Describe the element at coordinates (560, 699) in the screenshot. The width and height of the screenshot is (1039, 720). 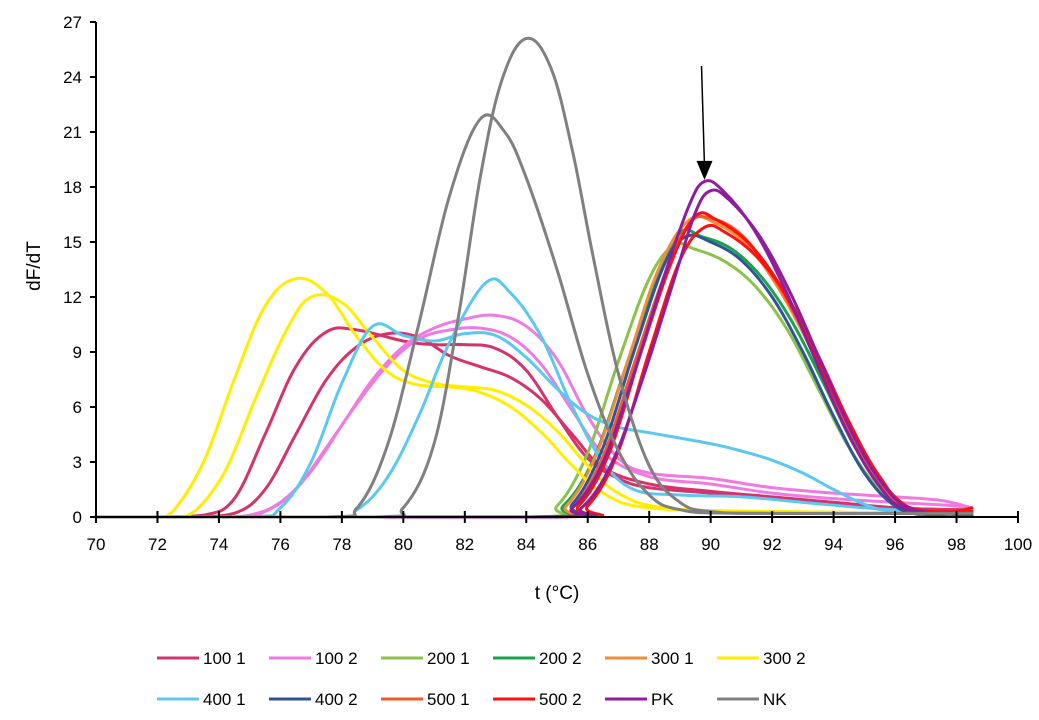
I see `legend-label: 500 2` at that location.